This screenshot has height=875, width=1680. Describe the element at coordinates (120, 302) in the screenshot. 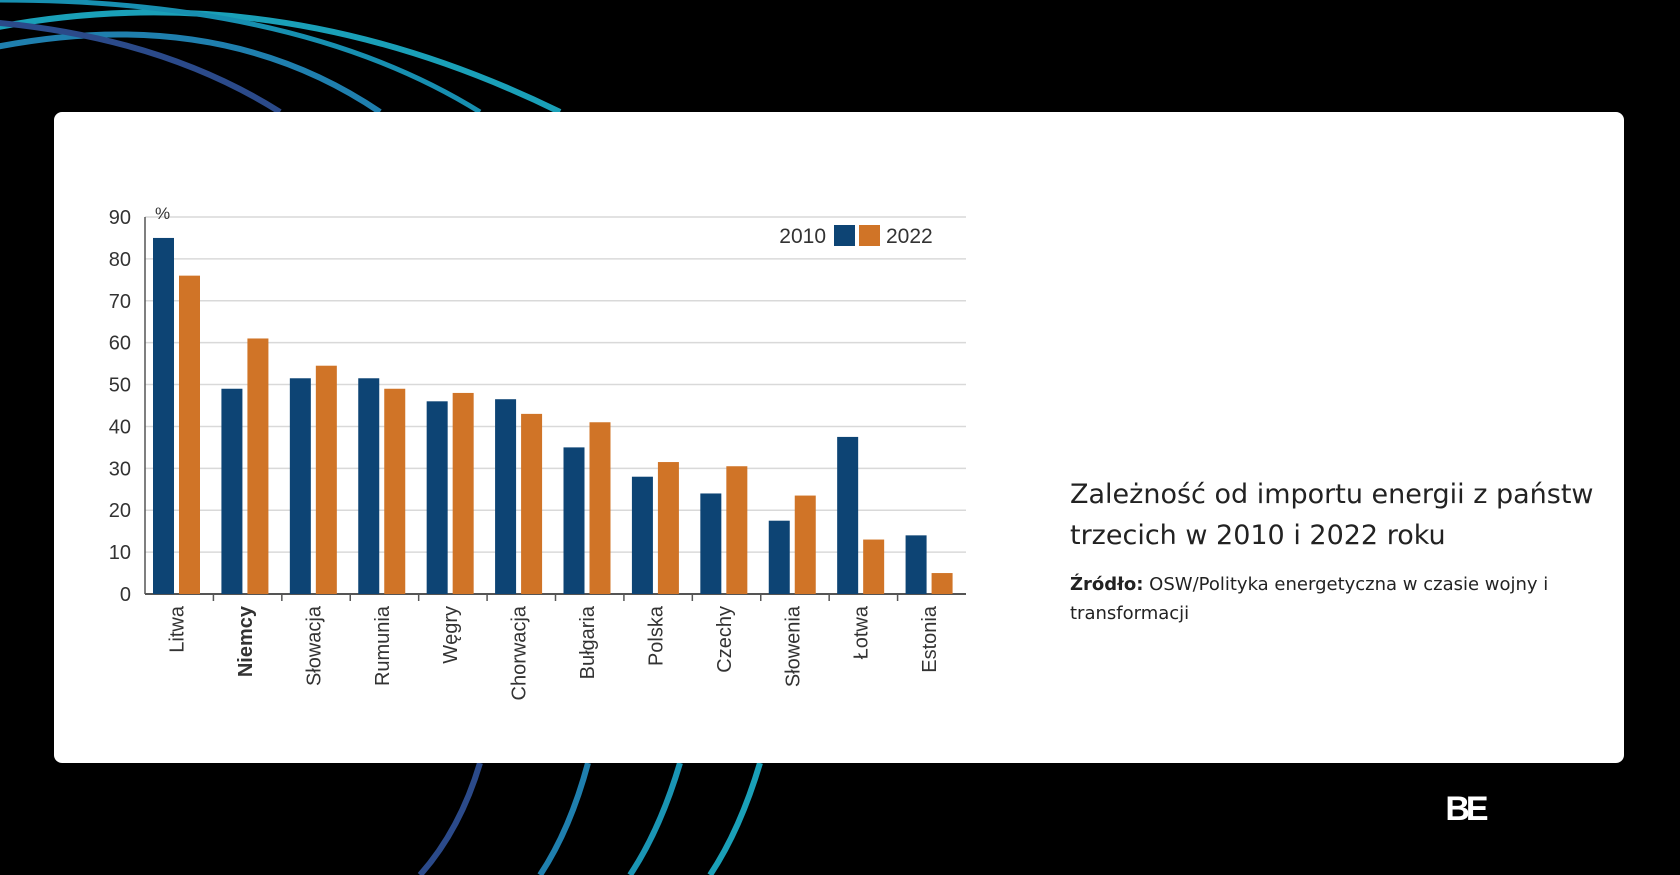

I see `y-tick-label: 70` at that location.